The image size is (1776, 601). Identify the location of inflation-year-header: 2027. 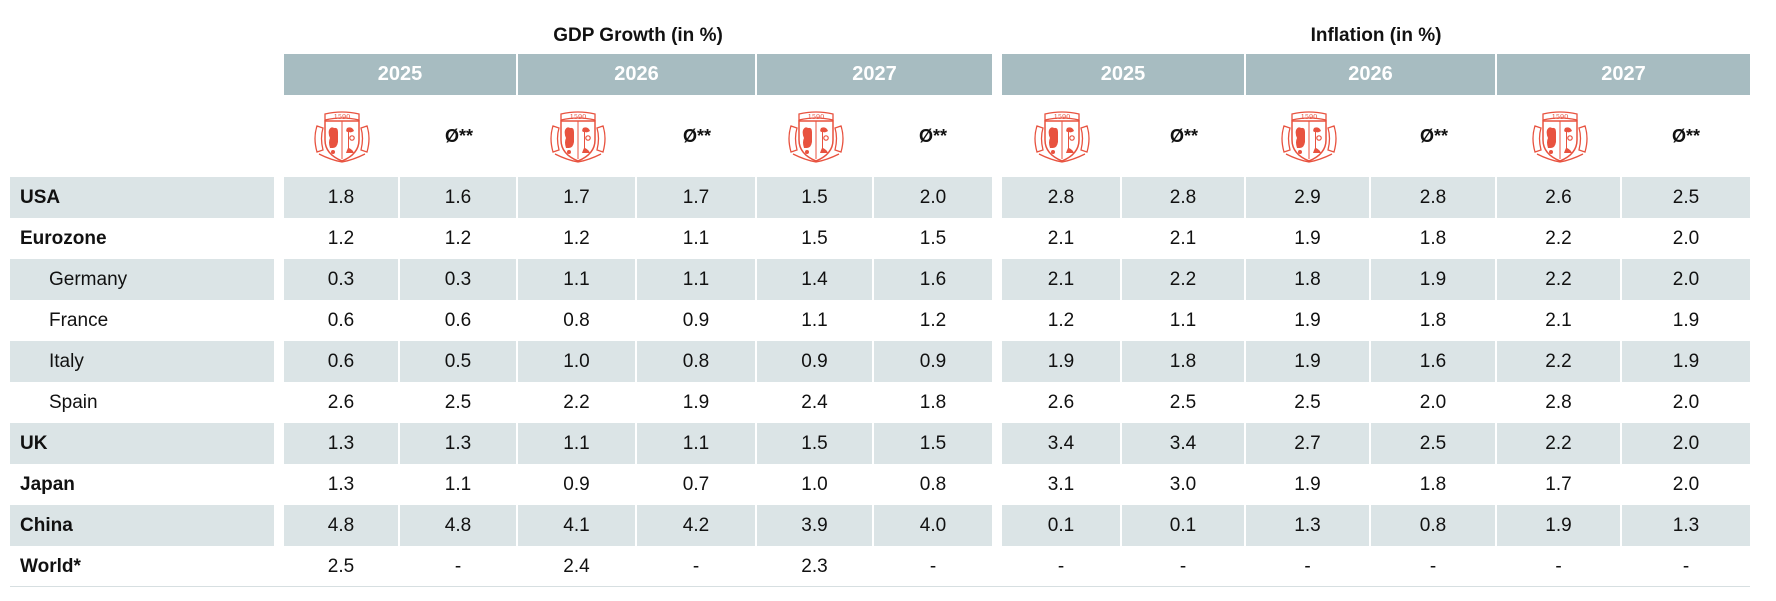
(1623, 74).